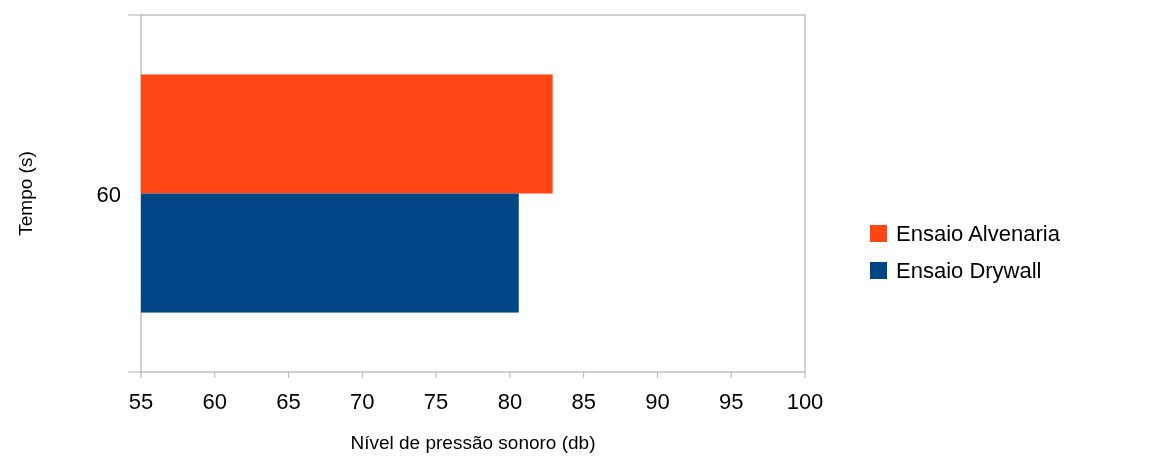 The image size is (1163, 459). I want to click on x-tick-label: 55, so click(141, 401).